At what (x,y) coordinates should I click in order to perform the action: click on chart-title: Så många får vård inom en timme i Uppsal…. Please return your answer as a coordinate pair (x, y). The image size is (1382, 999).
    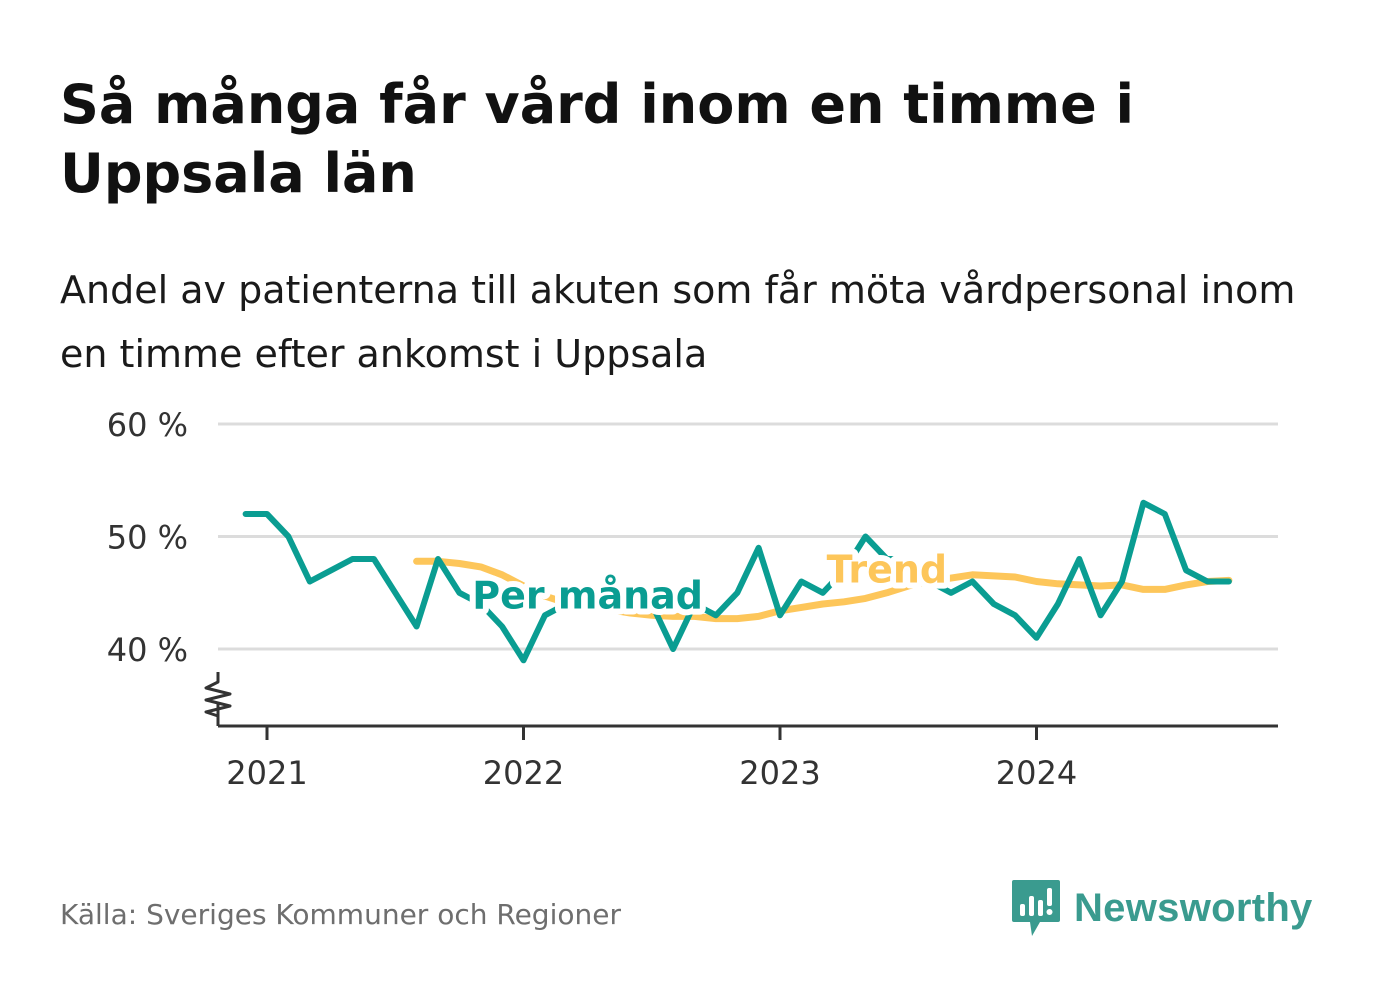
    Looking at the image, I should click on (597, 139).